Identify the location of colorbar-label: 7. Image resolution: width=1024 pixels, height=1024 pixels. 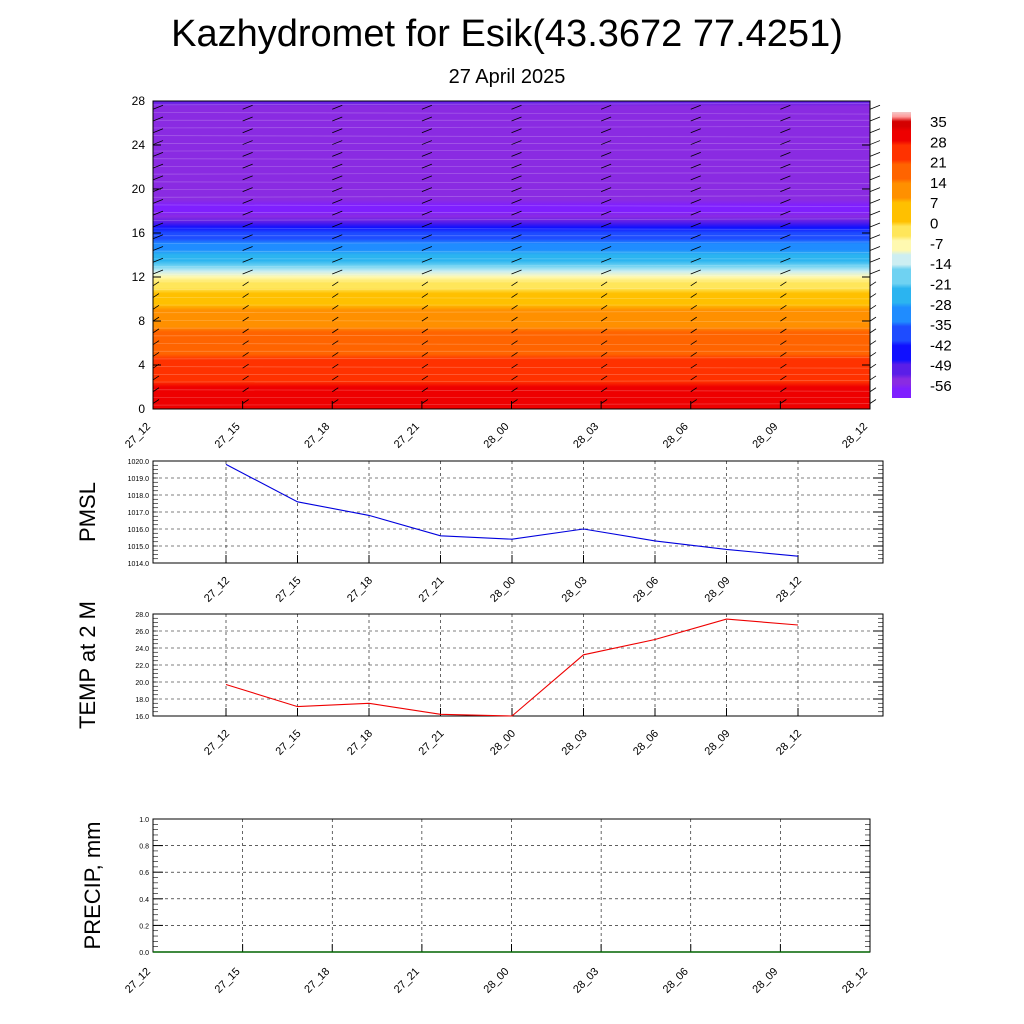
(934, 203).